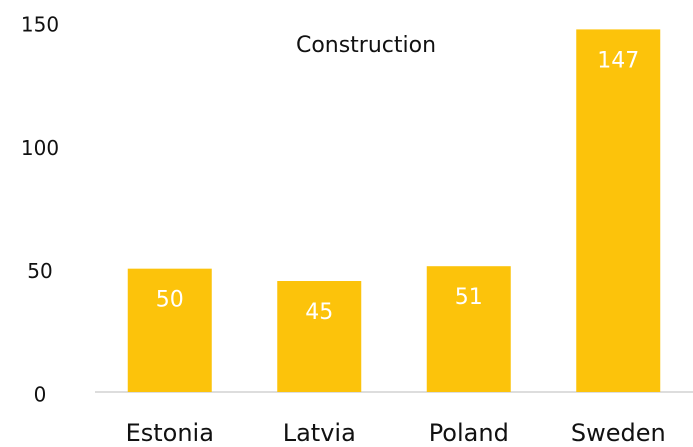 This screenshot has height=447, width=693. Describe the element at coordinates (40, 25) in the screenshot. I see `y-tick-label: 150` at that location.